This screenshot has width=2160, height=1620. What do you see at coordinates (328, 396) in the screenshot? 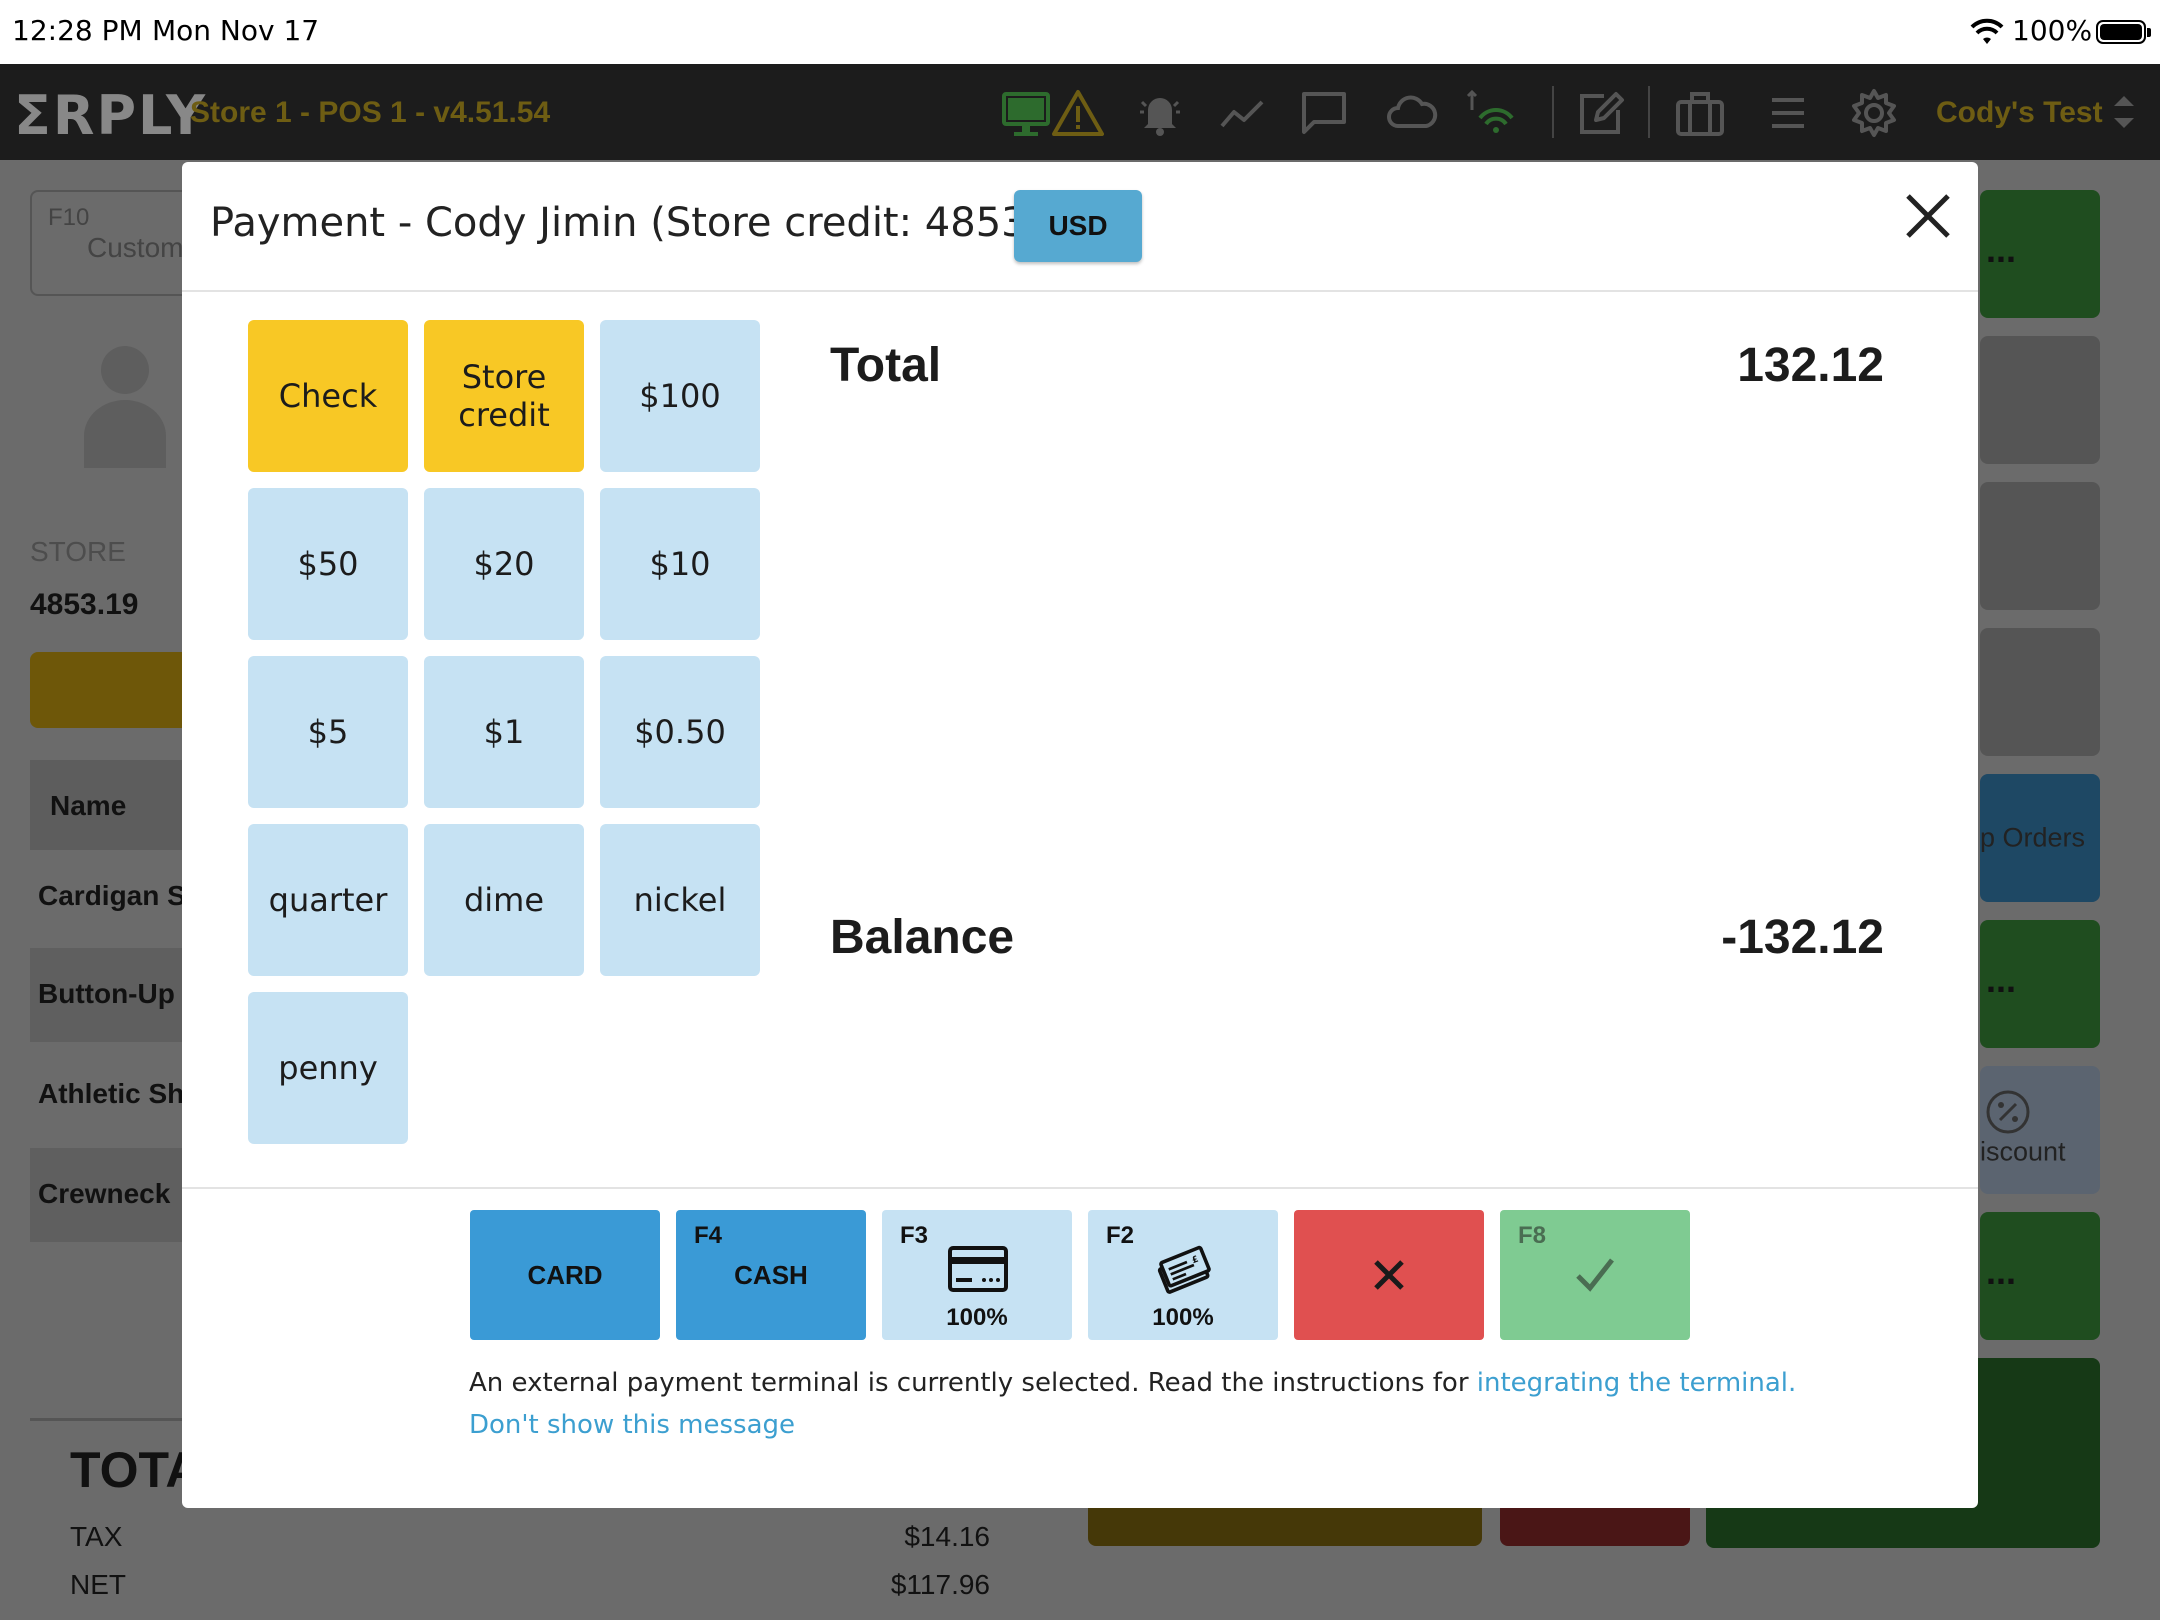
I see `check-button: Check` at bounding box center [328, 396].